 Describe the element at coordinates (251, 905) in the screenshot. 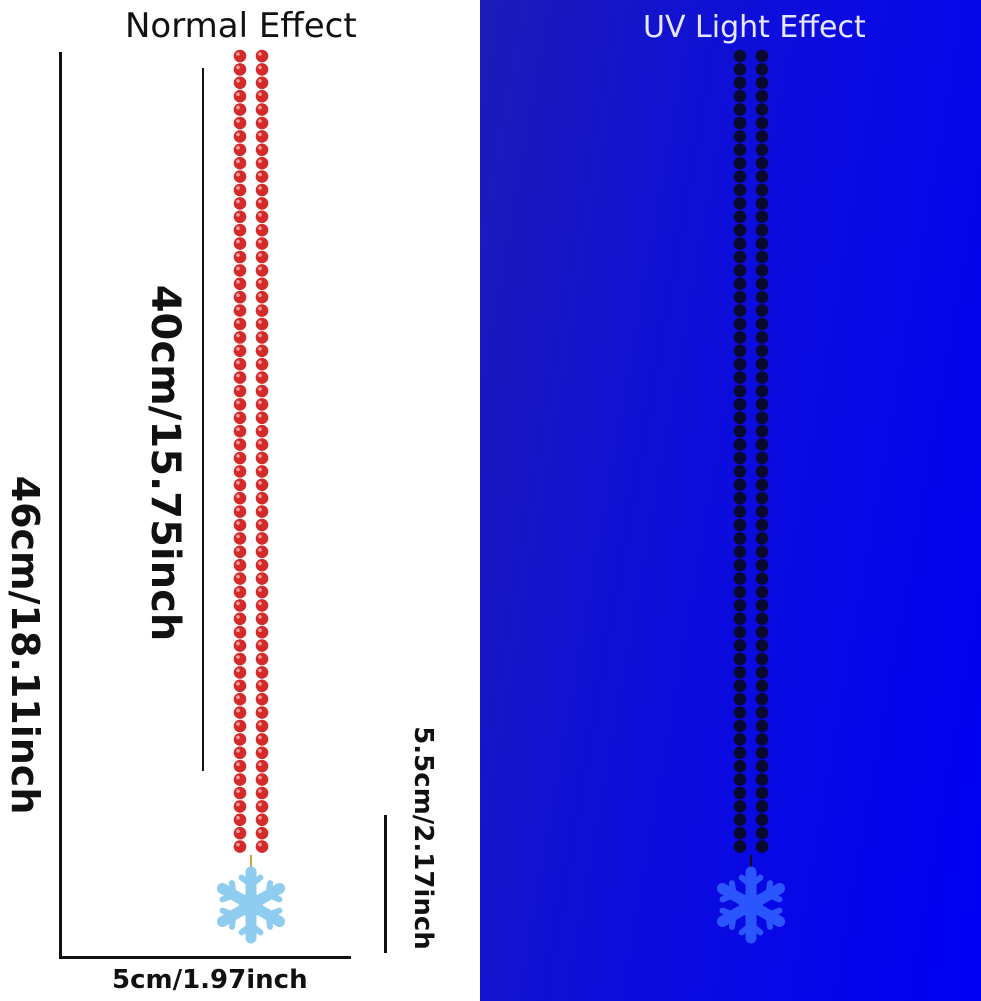

I see `normal-necklace-snowflake-center` at that location.